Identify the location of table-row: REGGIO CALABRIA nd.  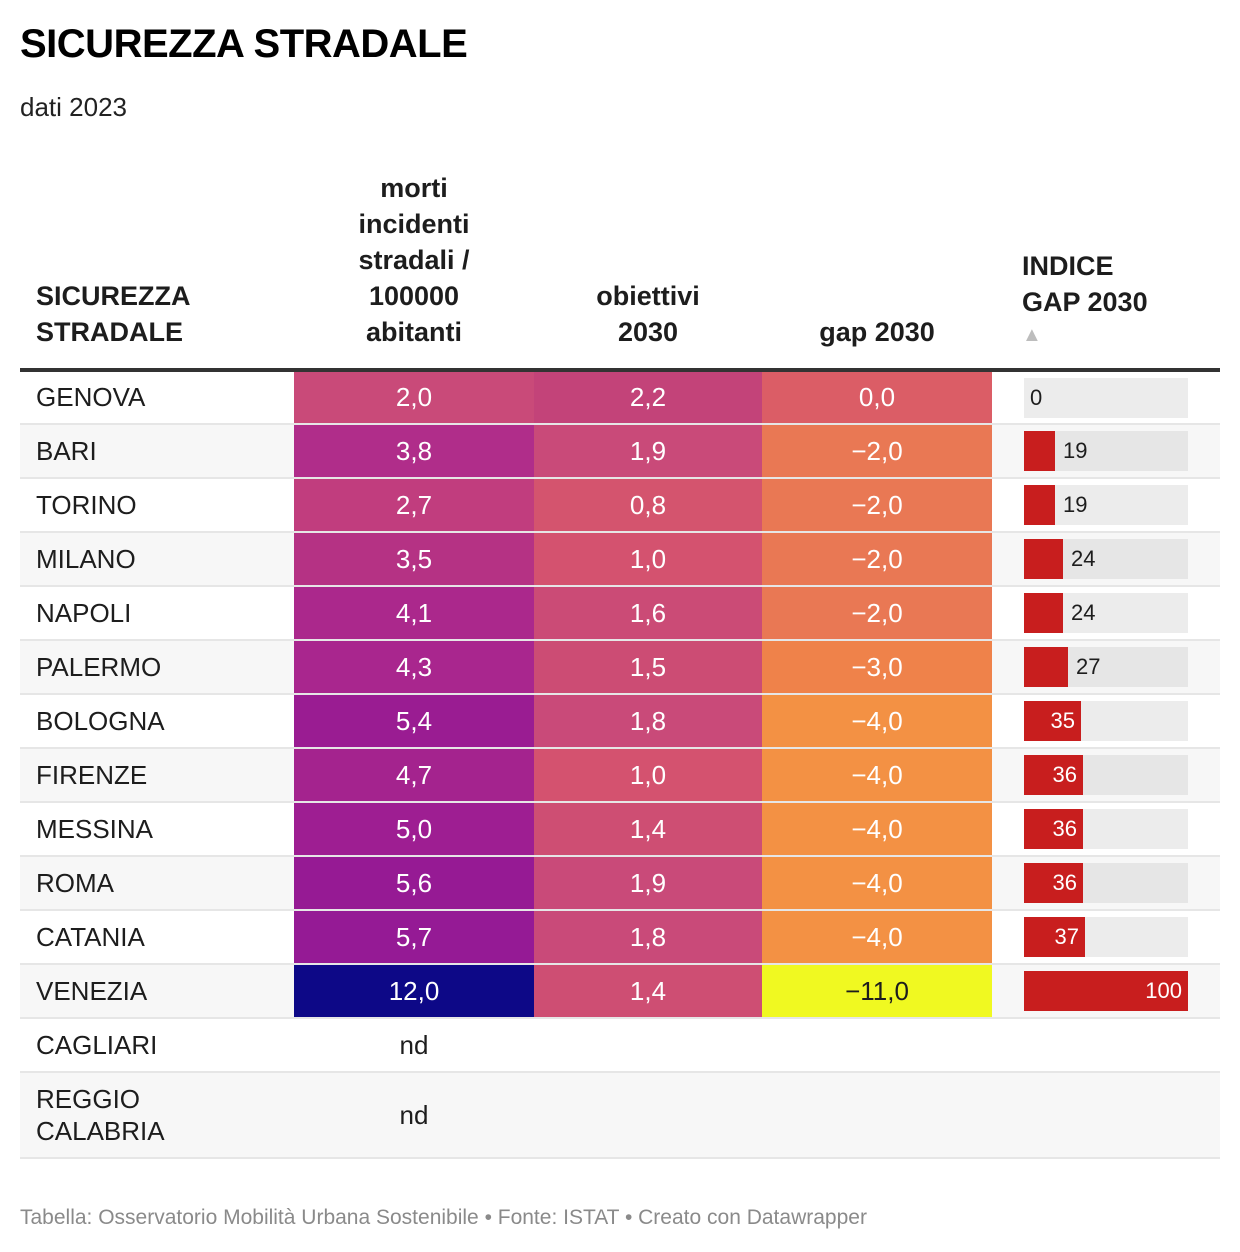
(620, 1115).